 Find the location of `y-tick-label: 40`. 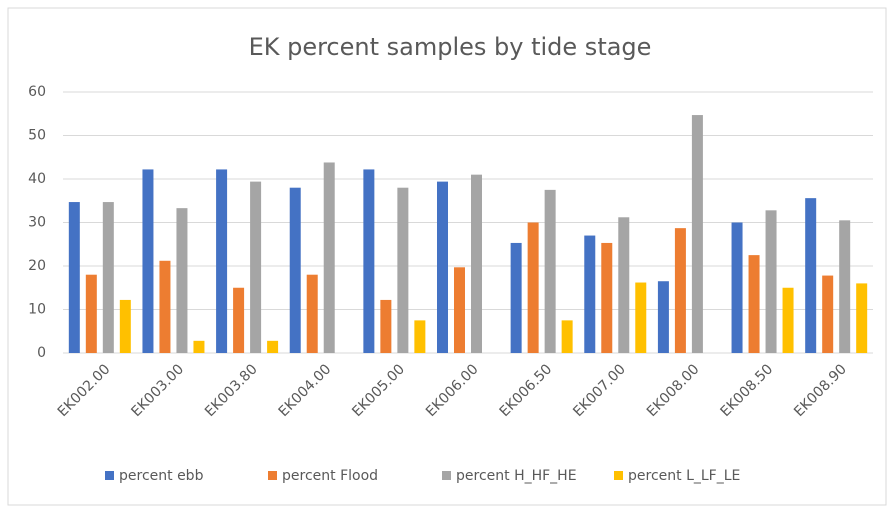

y-tick-label: 40 is located at coordinates (37, 179).